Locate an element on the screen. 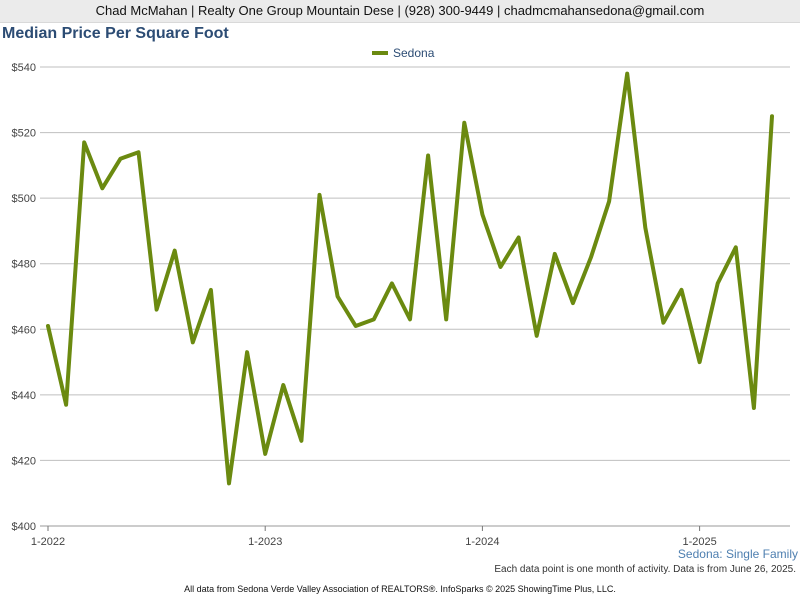  x-tick-label: 1-2022 is located at coordinates (48, 540).